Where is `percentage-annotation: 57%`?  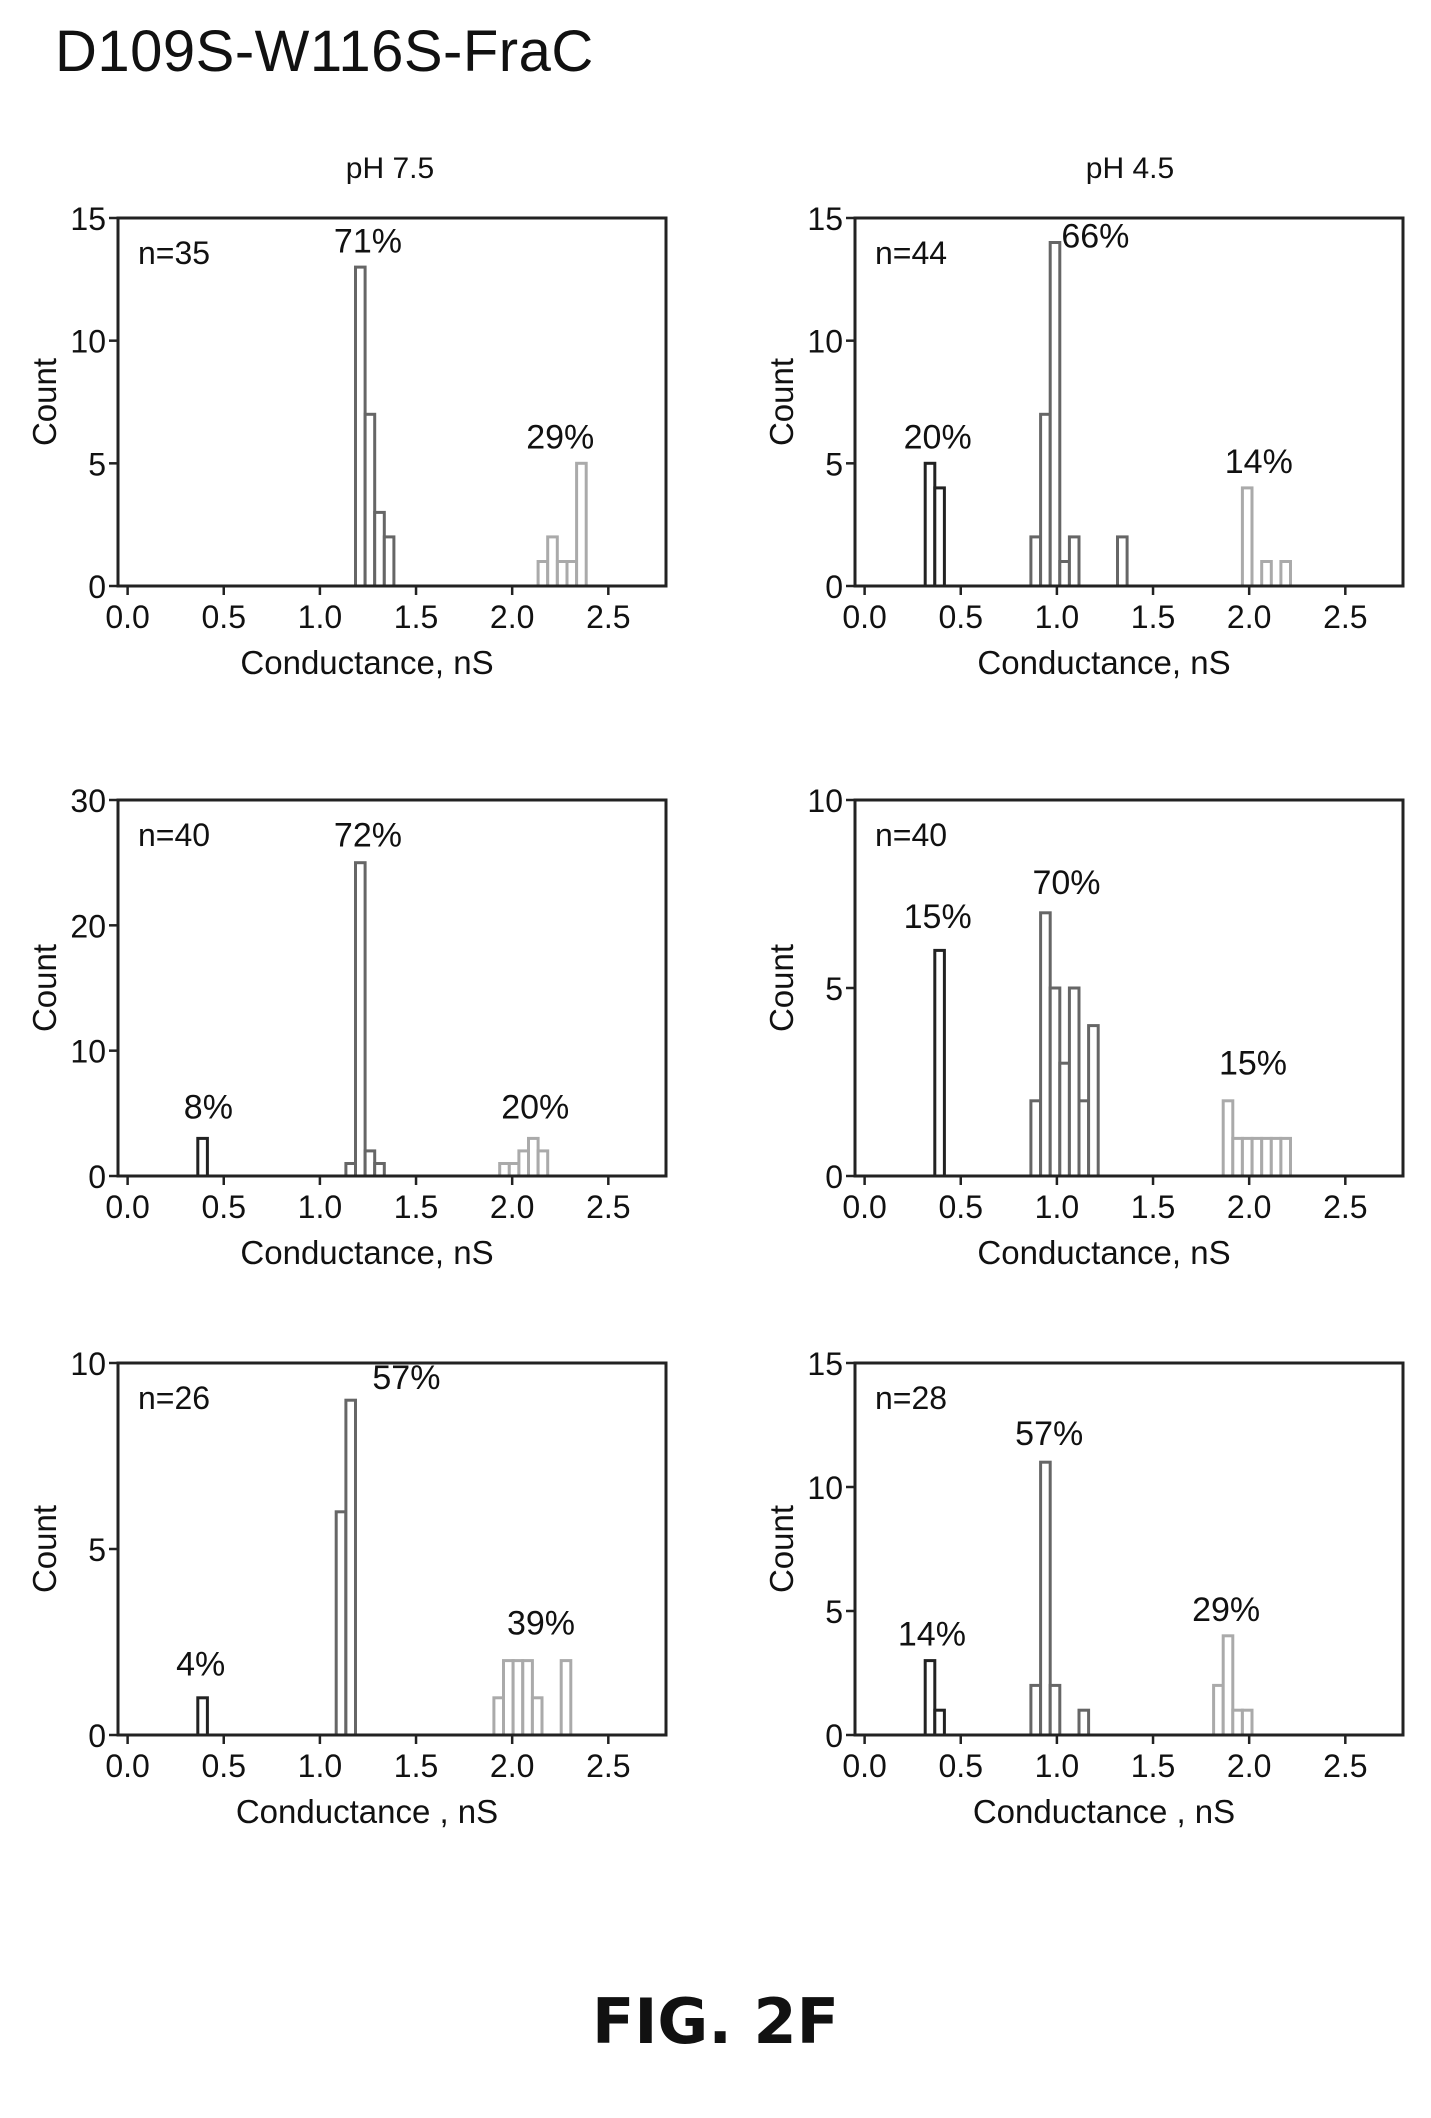
percentage-annotation: 57% is located at coordinates (406, 1378).